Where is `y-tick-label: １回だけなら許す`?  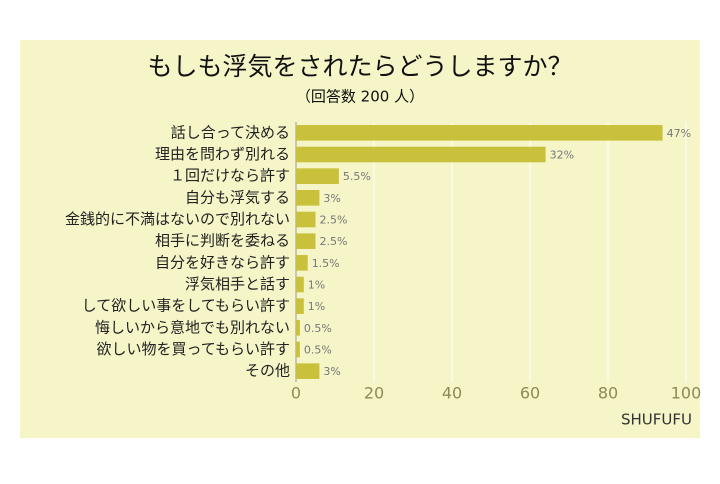 y-tick-label: １回だけなら許す is located at coordinates (230, 176).